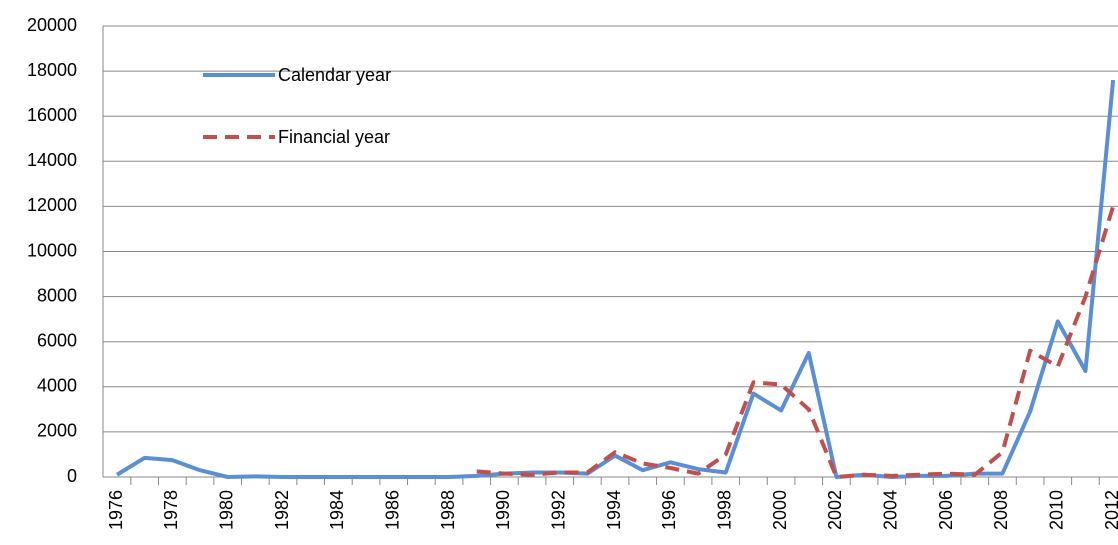 This screenshot has width=1118, height=545. I want to click on x-tick-label: 1994, so click(614, 510).